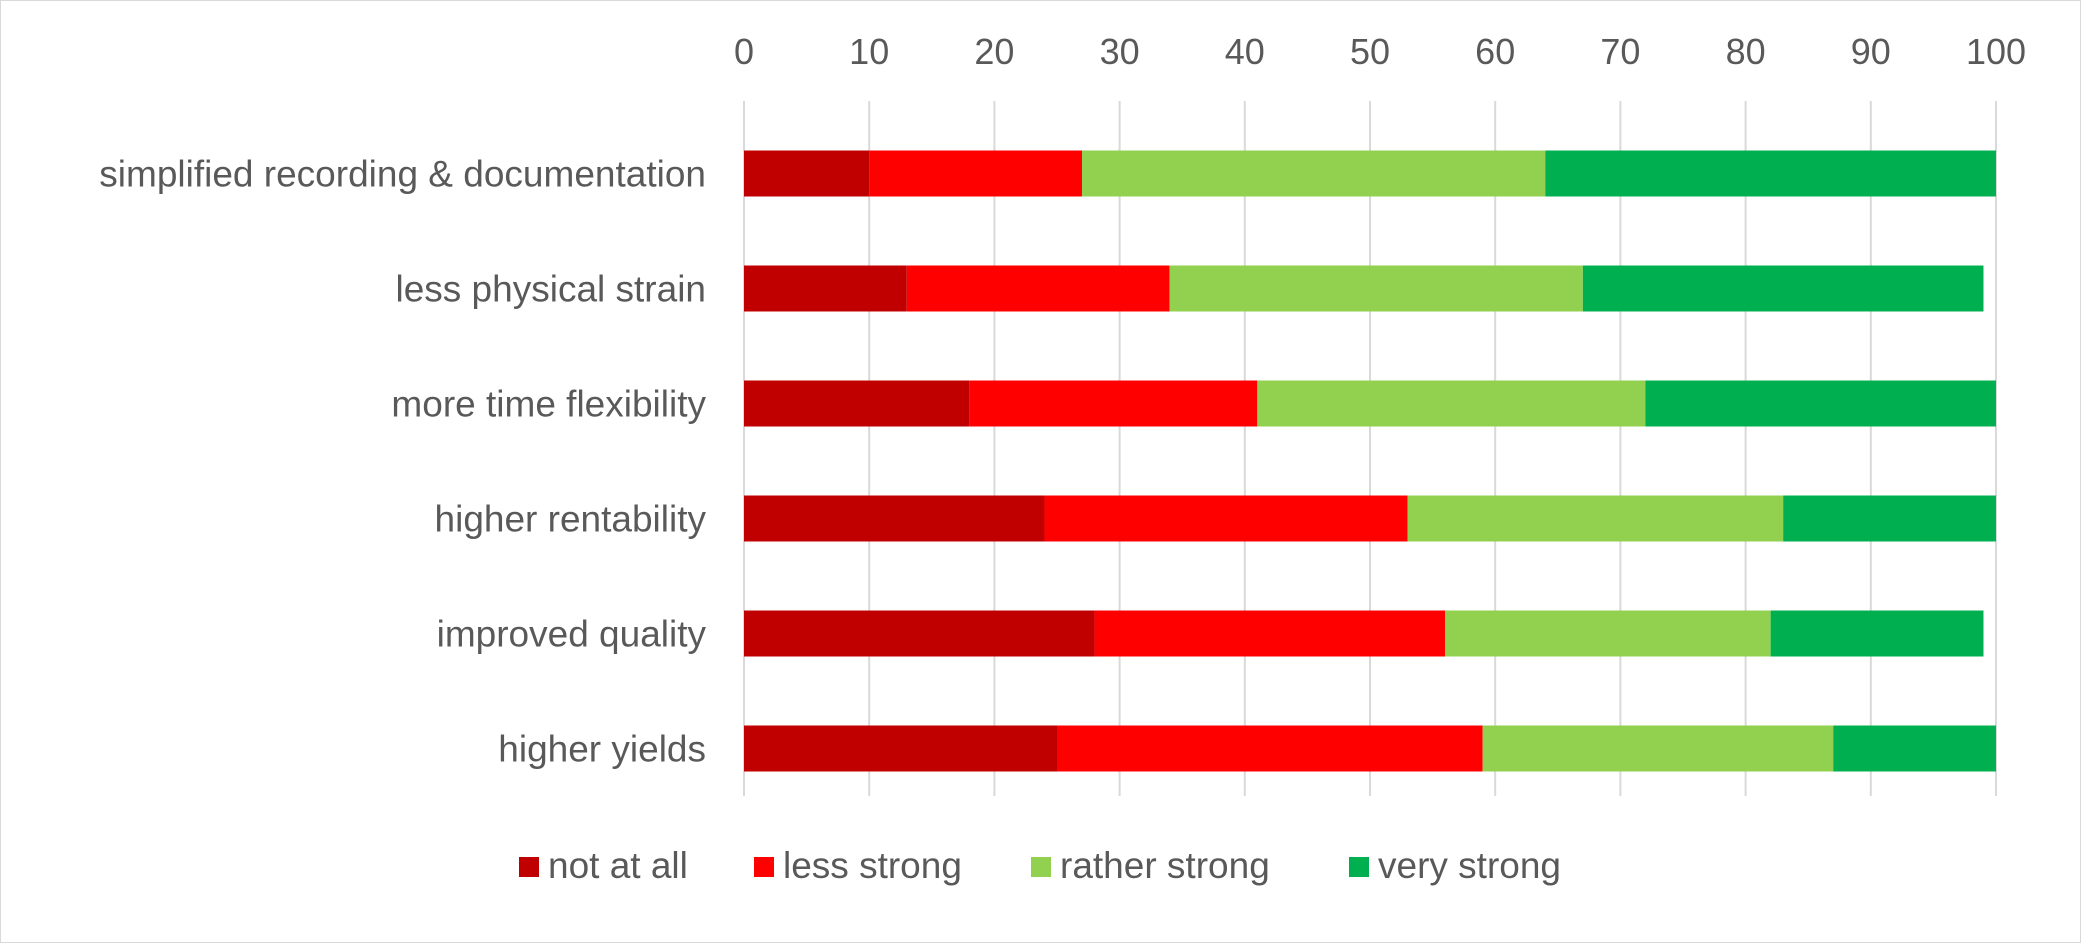 Image resolution: width=2081 pixels, height=943 pixels. I want to click on x-tick-label: 30, so click(1120, 51).